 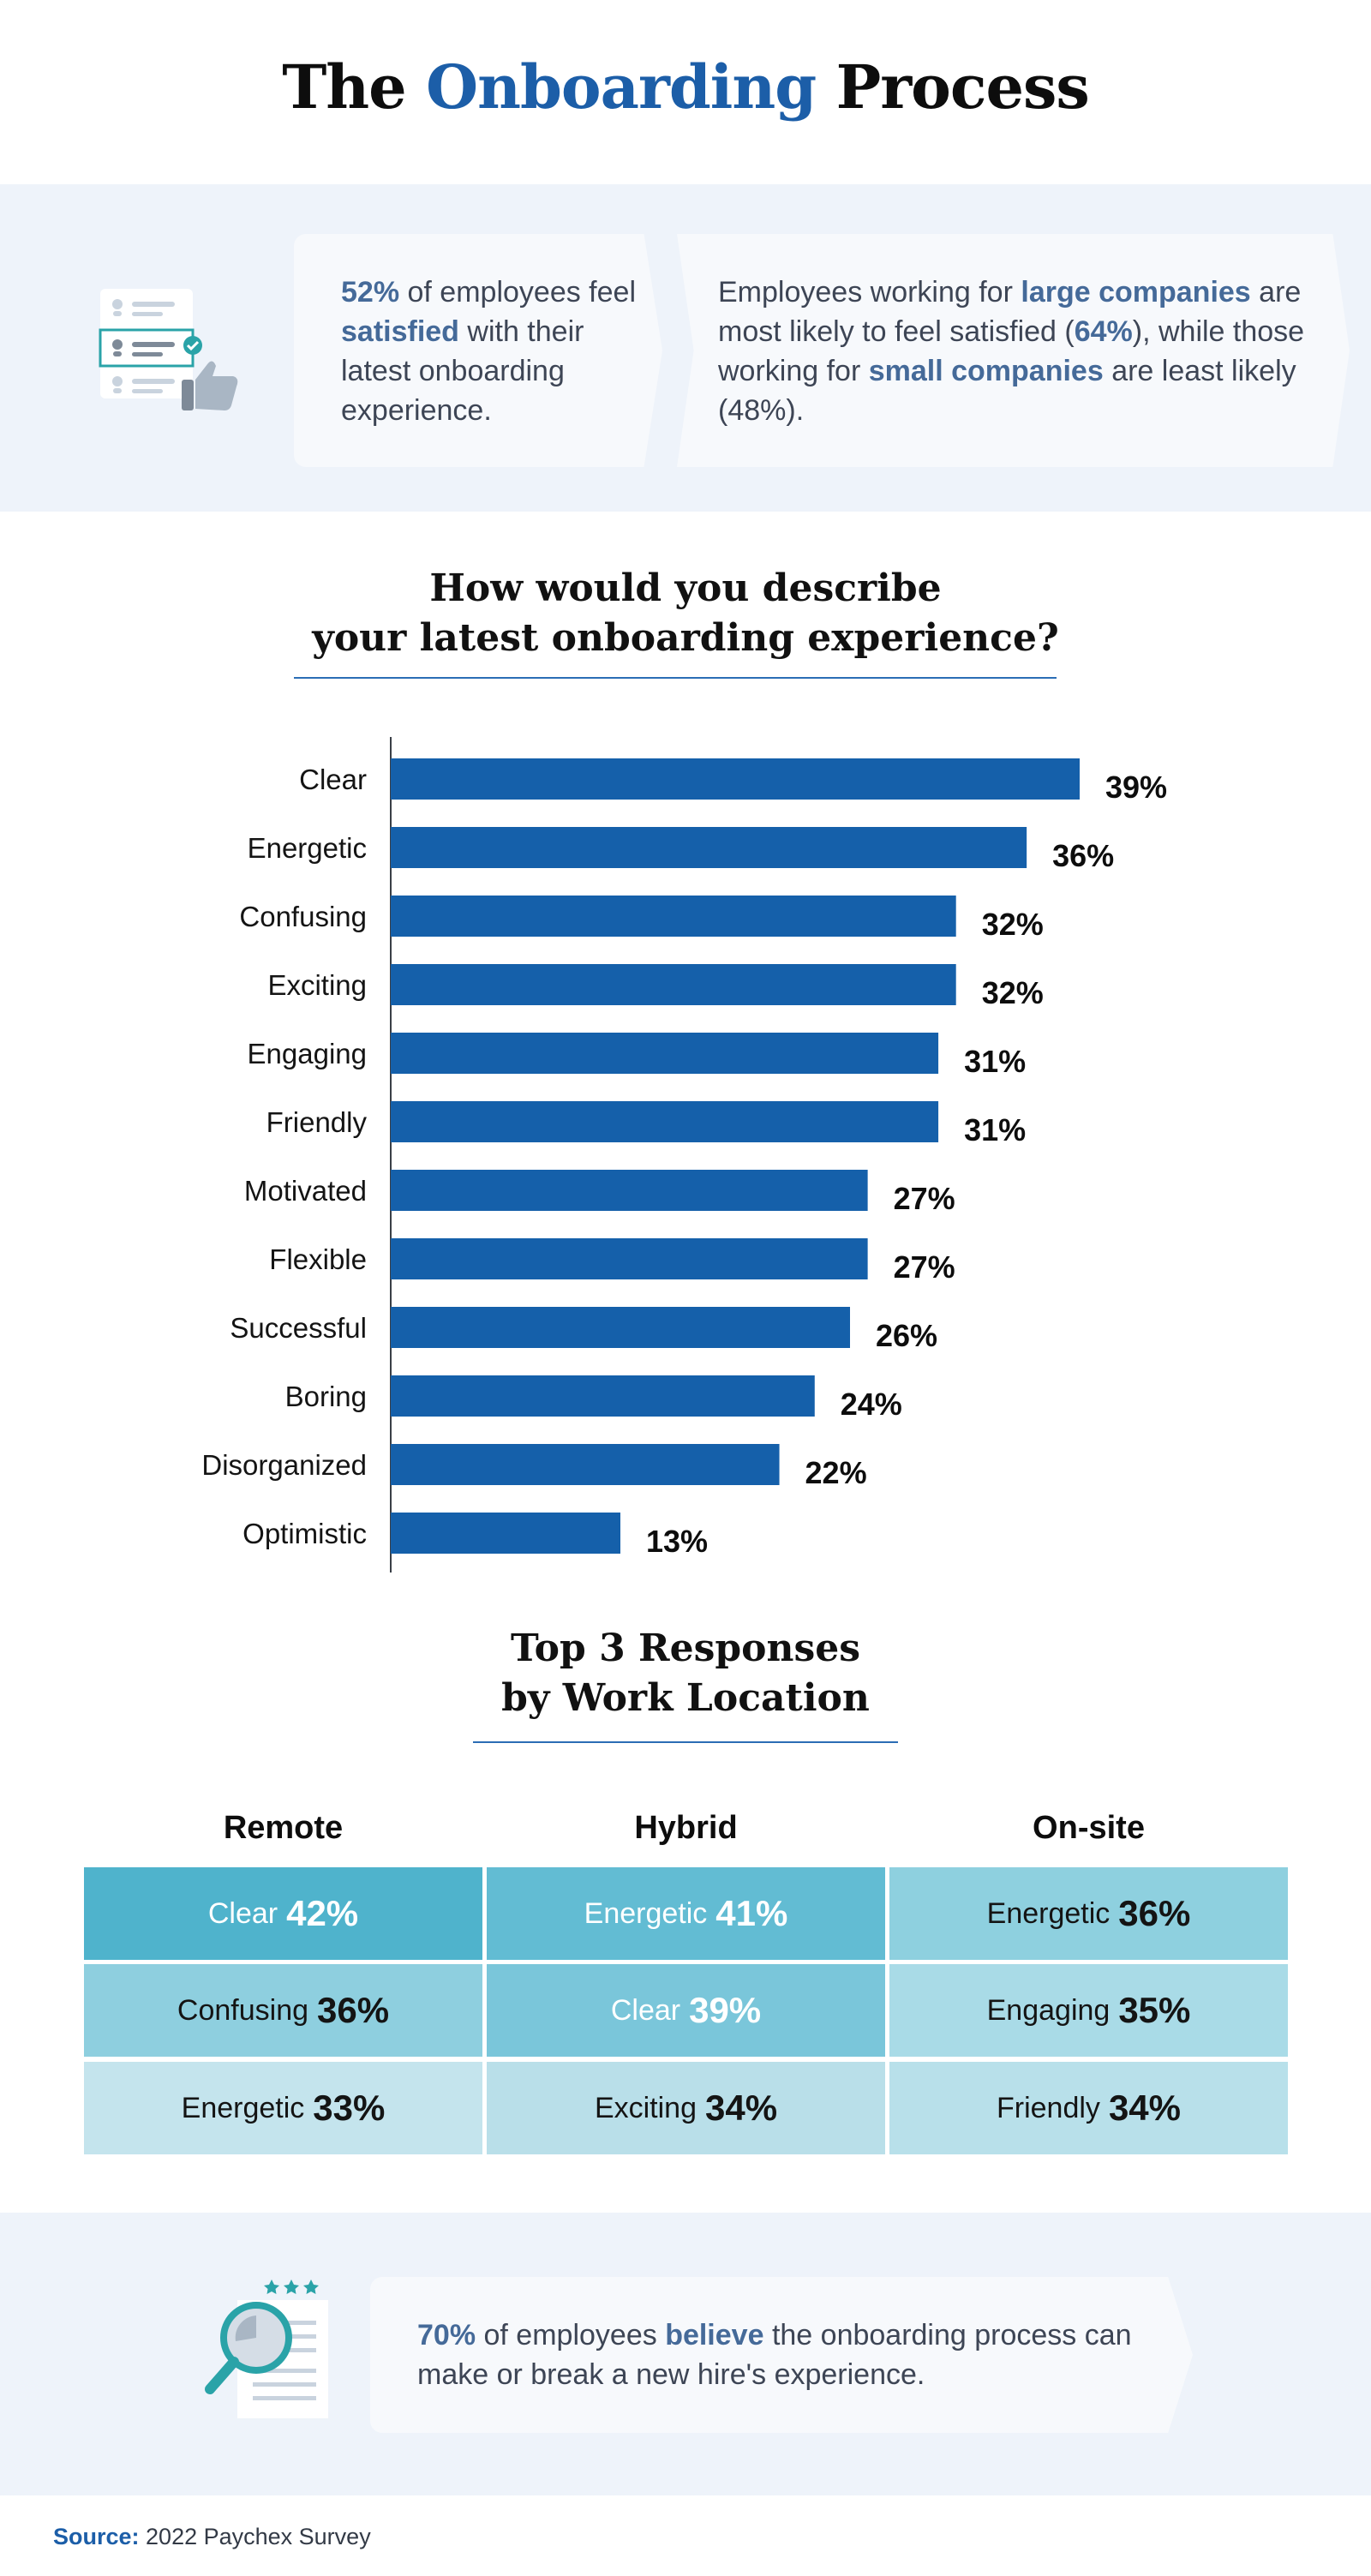 I want to click on stat-keyword: believe, so click(x=715, y=2335).